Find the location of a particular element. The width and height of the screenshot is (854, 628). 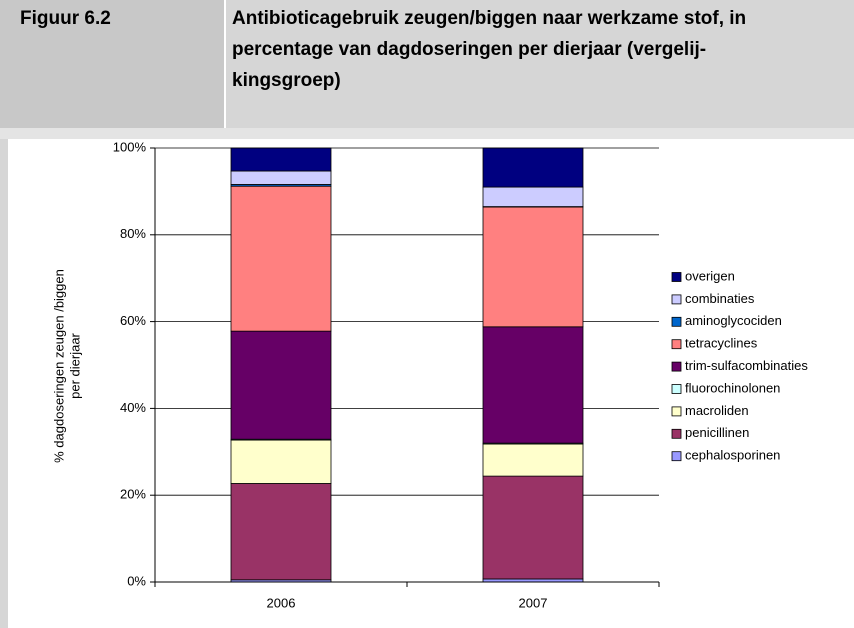

y-tick-label: 100% is located at coordinates (130, 146).